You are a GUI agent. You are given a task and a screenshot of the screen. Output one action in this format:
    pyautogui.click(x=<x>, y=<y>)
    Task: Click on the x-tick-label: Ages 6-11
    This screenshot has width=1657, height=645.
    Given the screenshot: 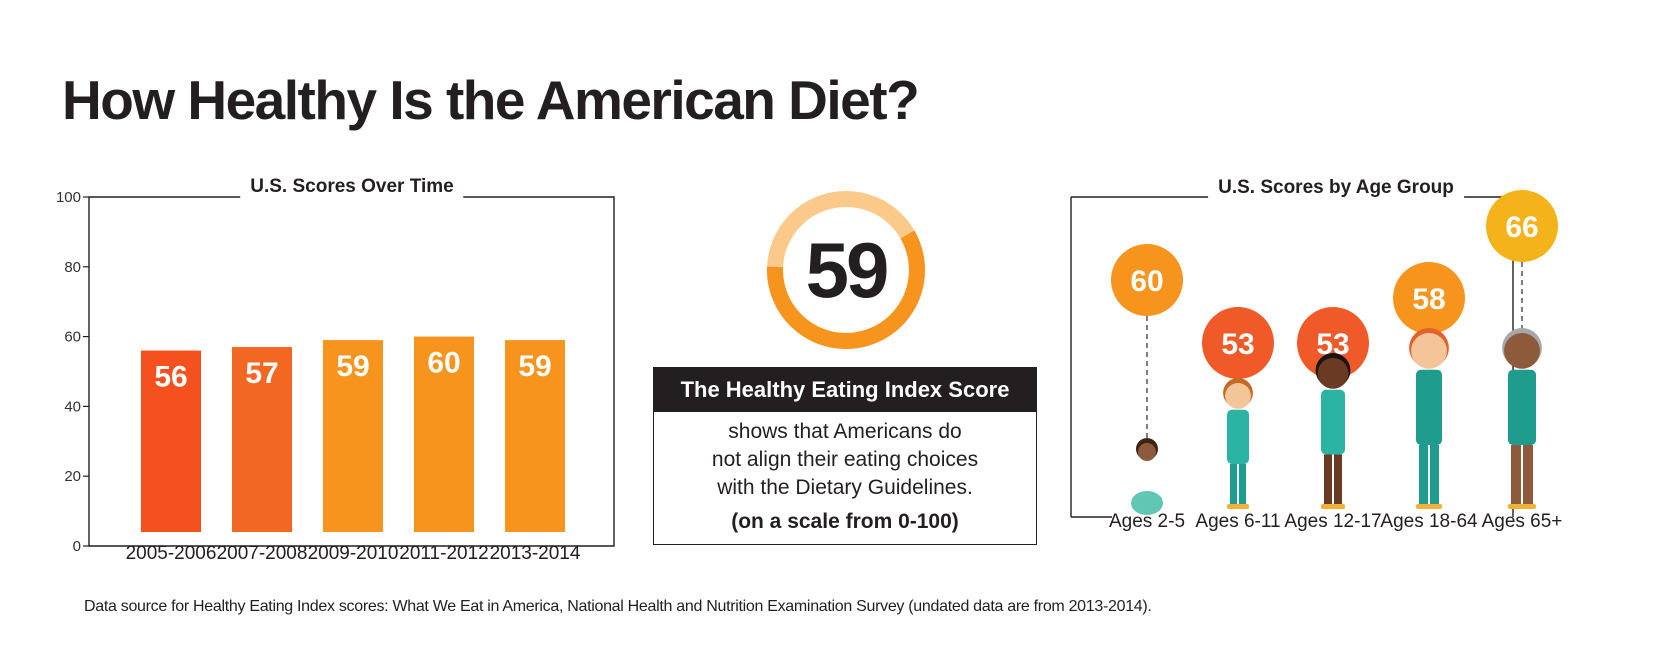 What is the action you would take?
    pyautogui.click(x=1237, y=521)
    